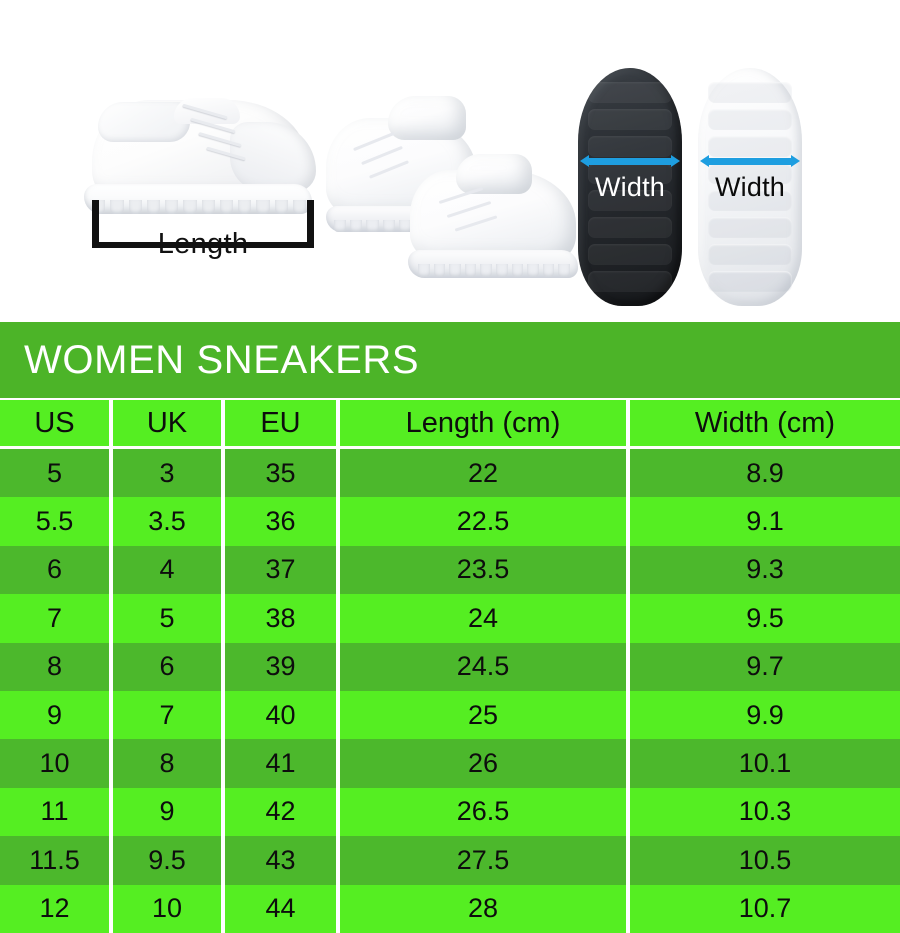 The width and height of the screenshot is (900, 933). Describe the element at coordinates (169, 570) in the screenshot. I see `cell-uk: 4` at that location.